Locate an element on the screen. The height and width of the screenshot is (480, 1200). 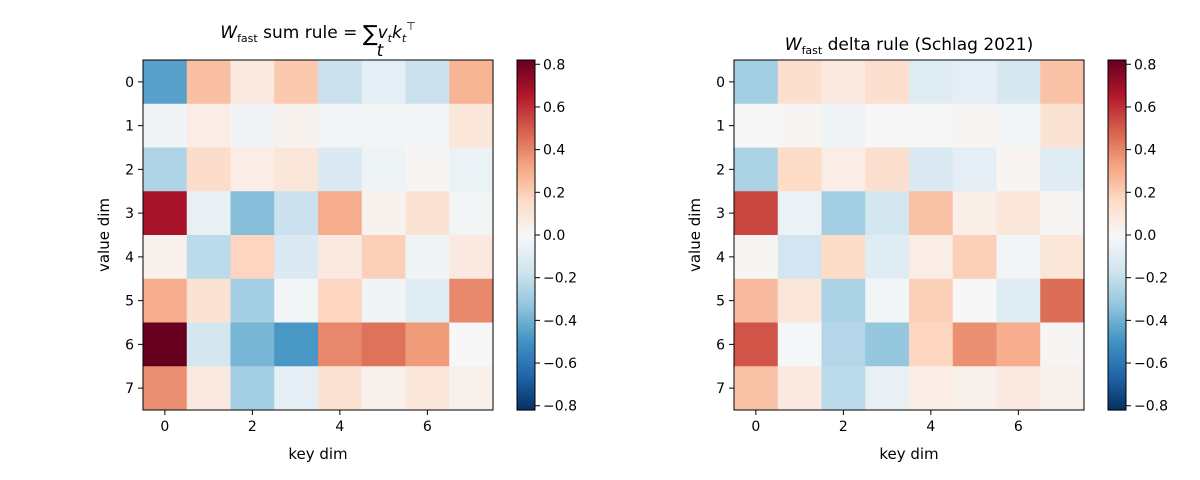
sum-rule-colorbar-tick-label: −0.6 is located at coordinates (560, 364).